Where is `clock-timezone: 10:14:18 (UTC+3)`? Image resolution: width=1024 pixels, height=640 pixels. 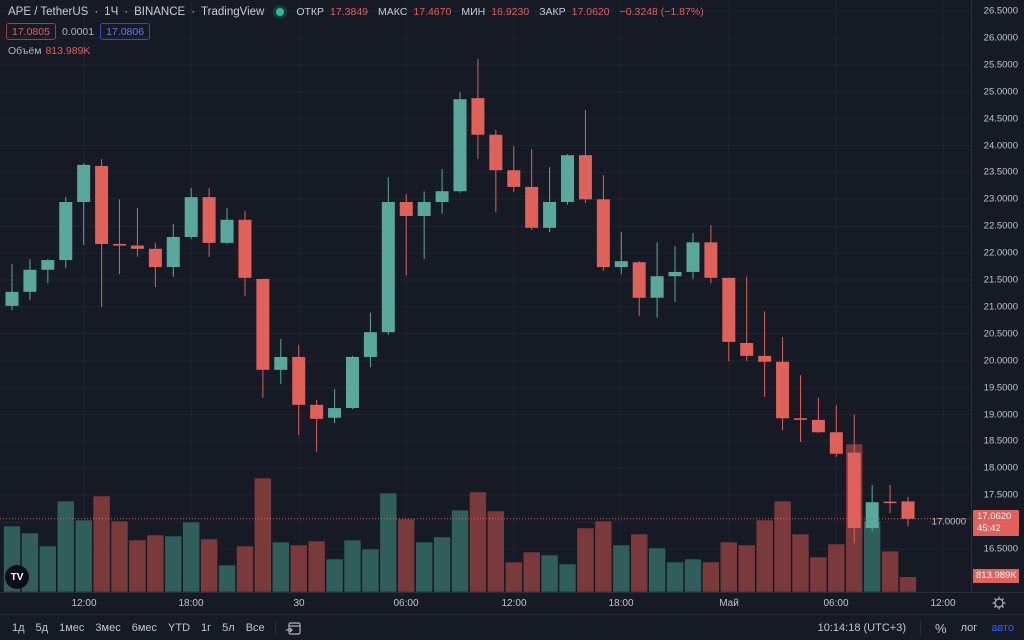 clock-timezone: 10:14:18 (UTC+3) is located at coordinates (861, 628).